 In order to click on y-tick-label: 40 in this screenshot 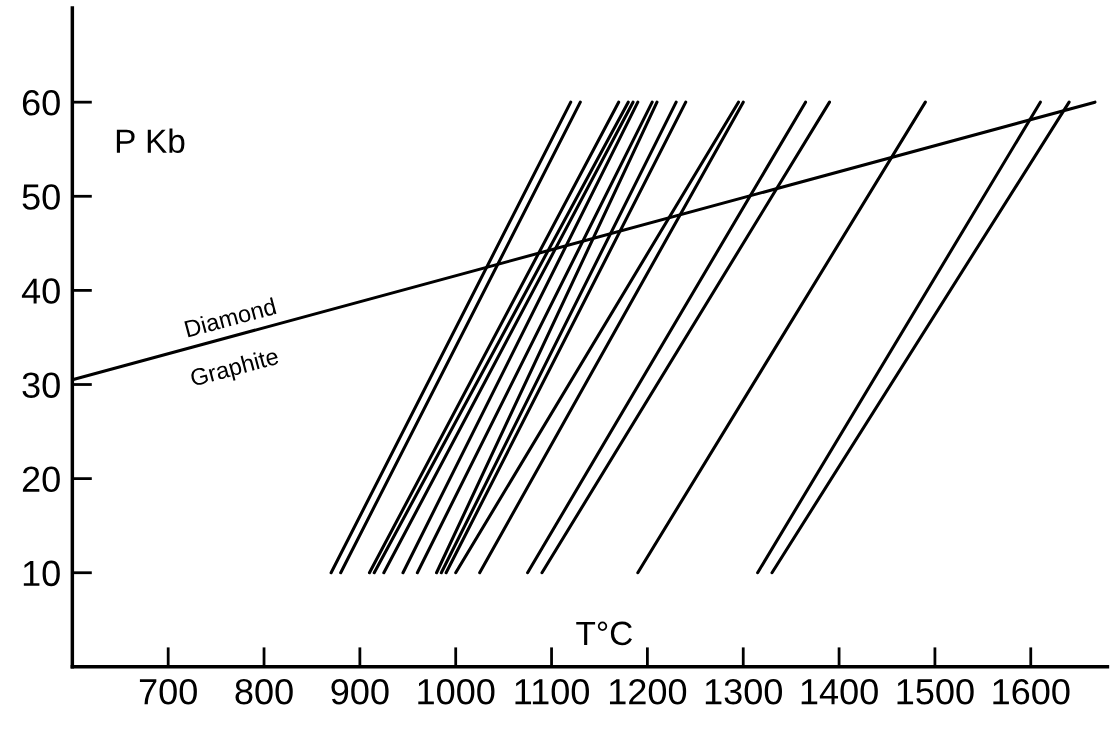, I will do `click(40, 291)`.